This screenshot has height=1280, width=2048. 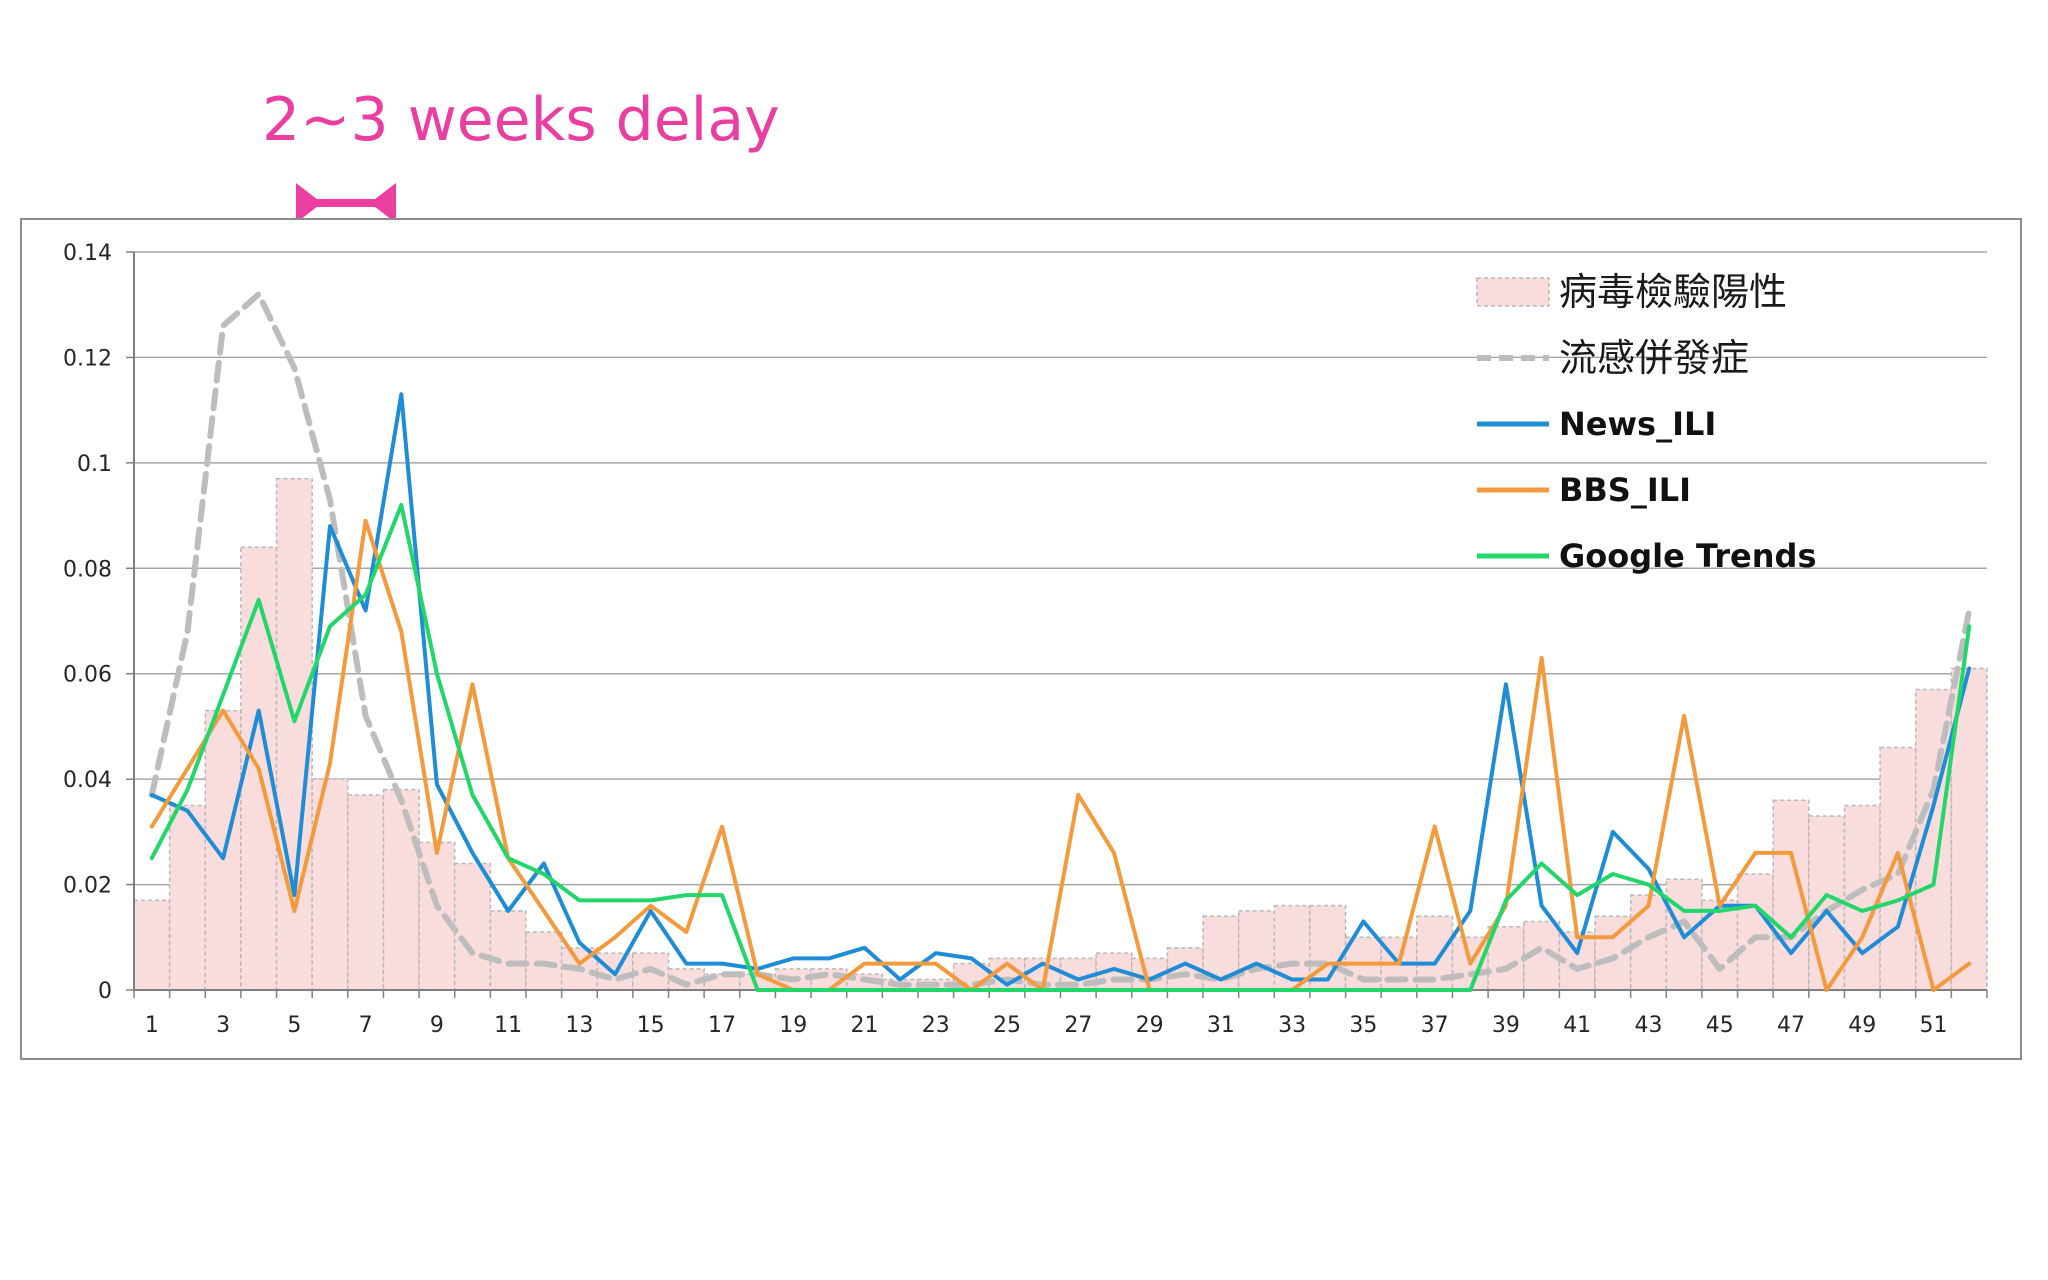 I want to click on x-tick-label: 5, so click(x=294, y=1025).